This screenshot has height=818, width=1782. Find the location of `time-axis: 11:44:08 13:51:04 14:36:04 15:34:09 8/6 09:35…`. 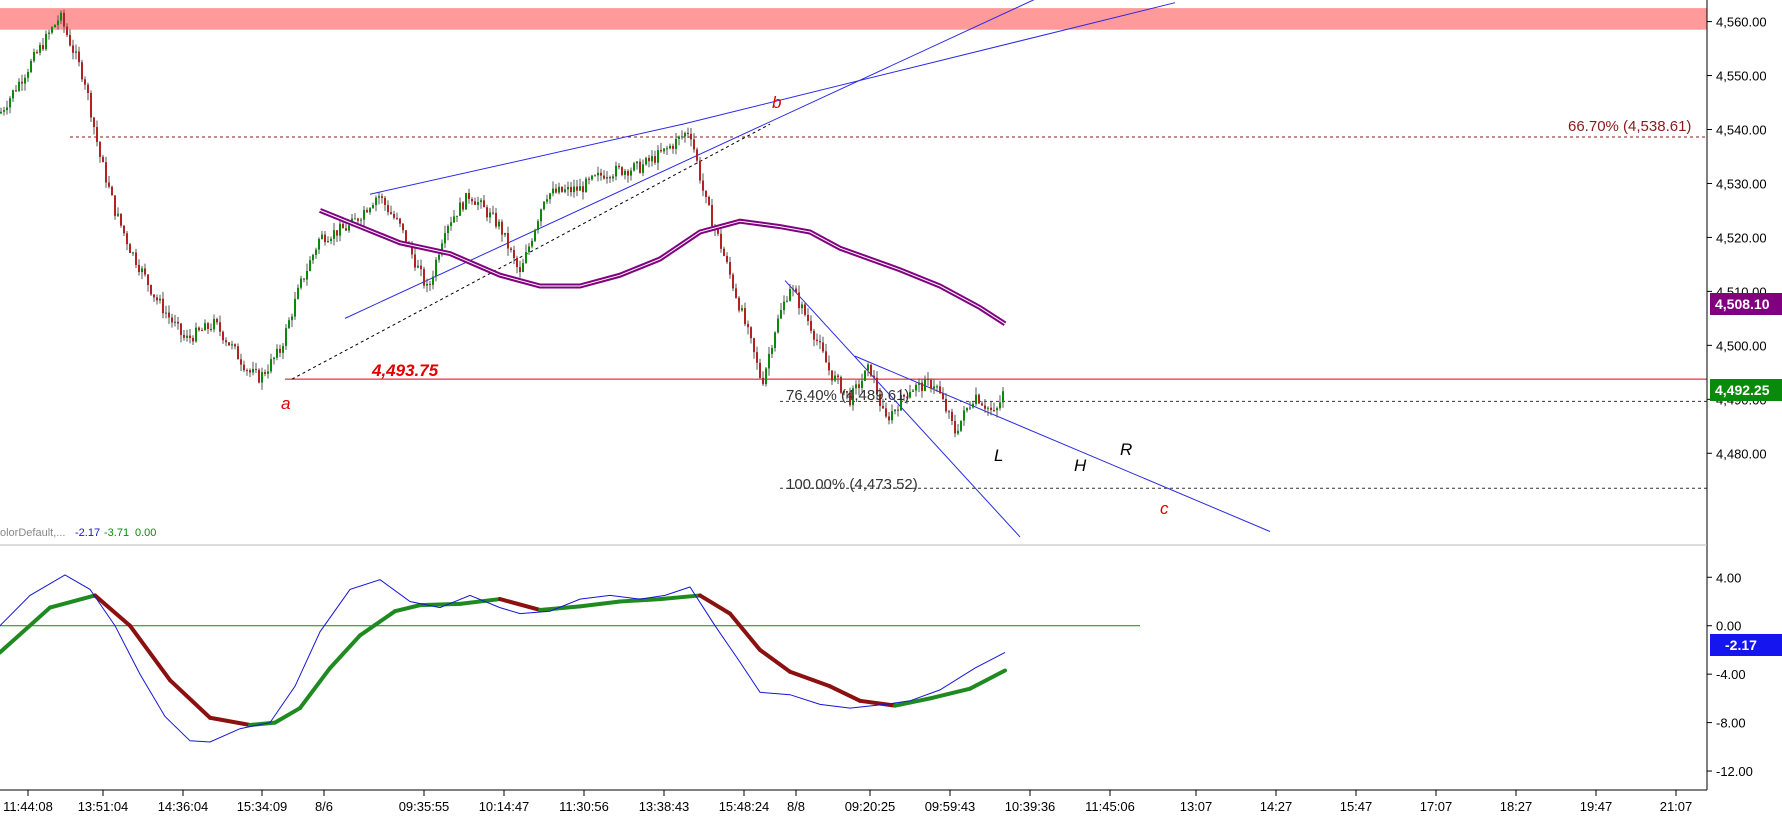

time-axis: 11:44:08 13:51:04 14:36:04 15:34:09 8/6 09:35… is located at coordinates (847, 802).